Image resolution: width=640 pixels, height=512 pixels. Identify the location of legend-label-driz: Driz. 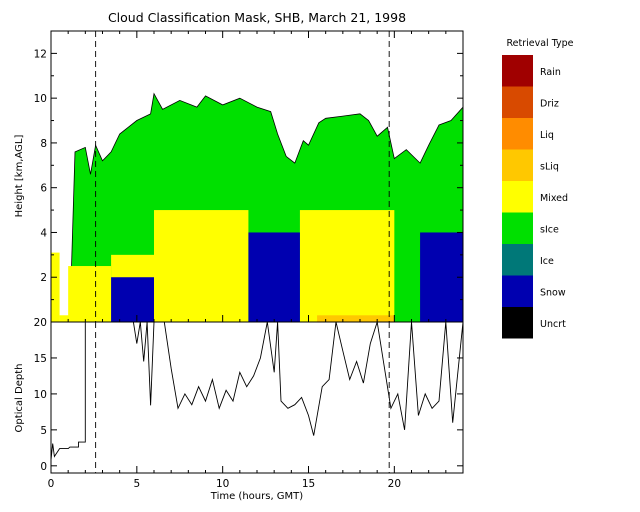
(549, 104).